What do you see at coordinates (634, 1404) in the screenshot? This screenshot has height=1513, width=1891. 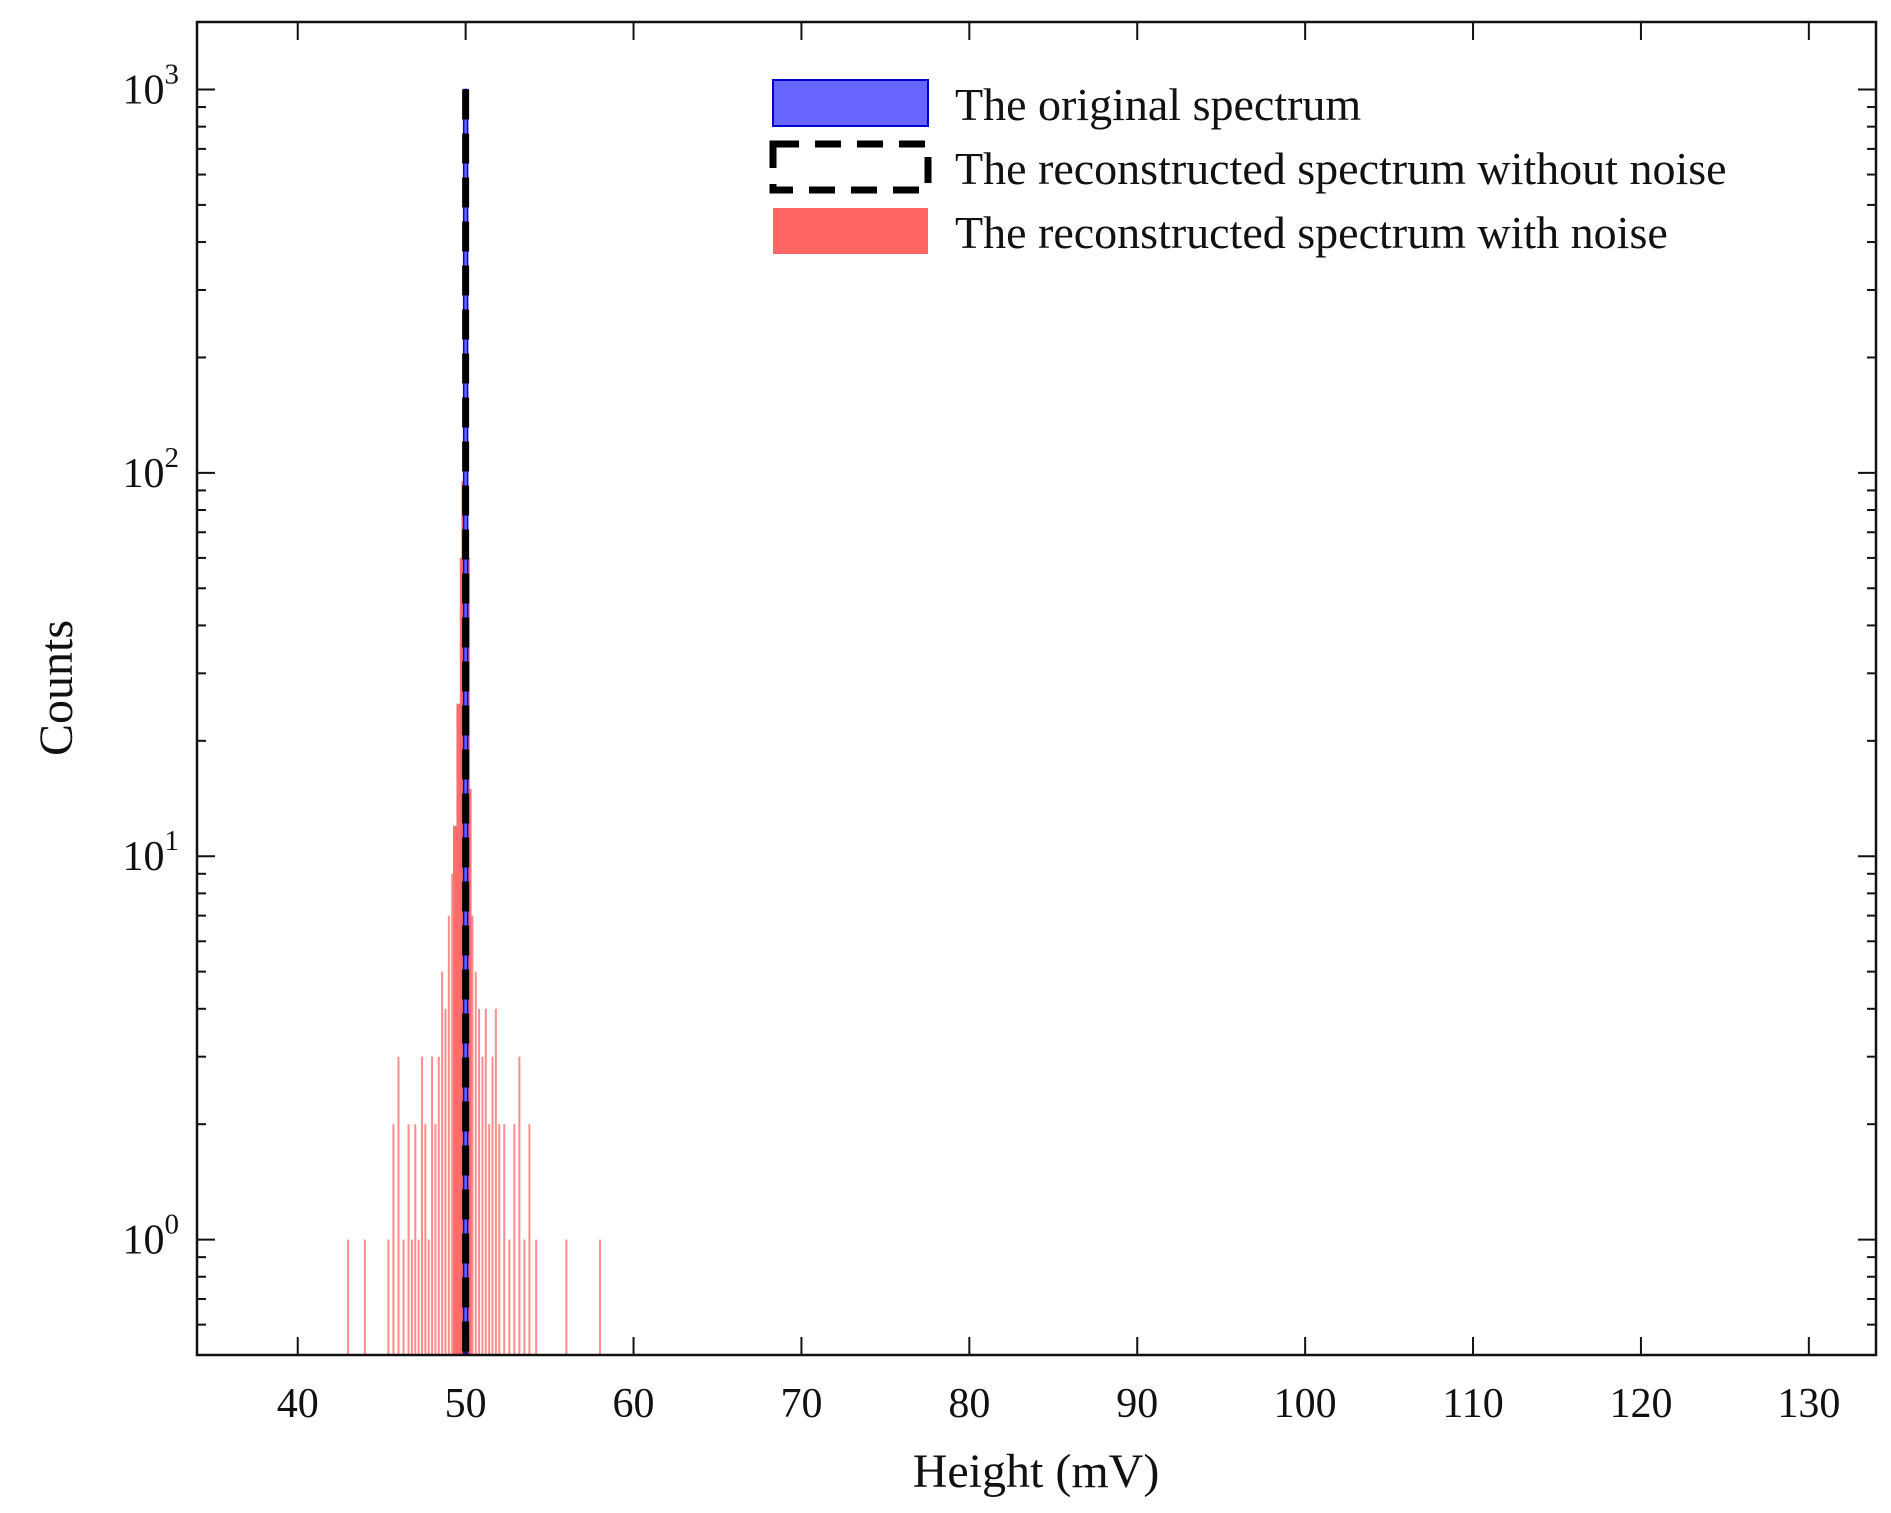 I see `x-tick-label: 60` at bounding box center [634, 1404].